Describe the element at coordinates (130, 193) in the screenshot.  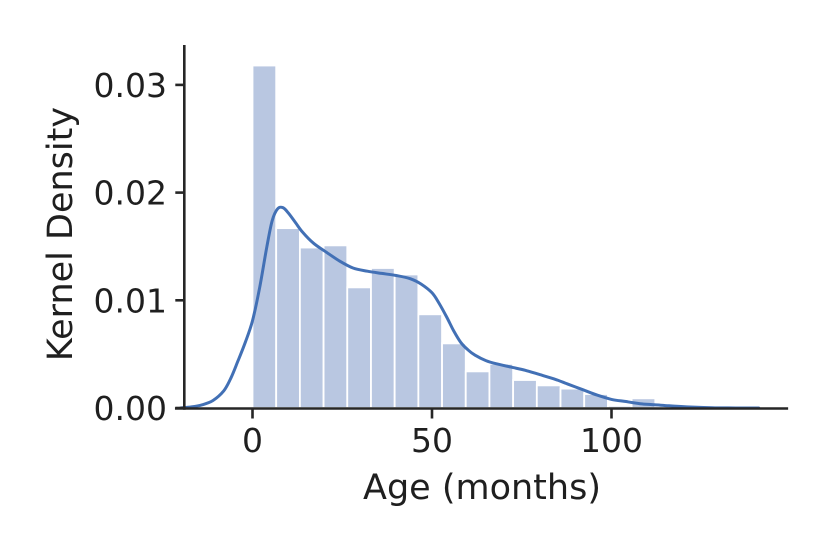
I see `y-tick-label: 0.02` at that location.